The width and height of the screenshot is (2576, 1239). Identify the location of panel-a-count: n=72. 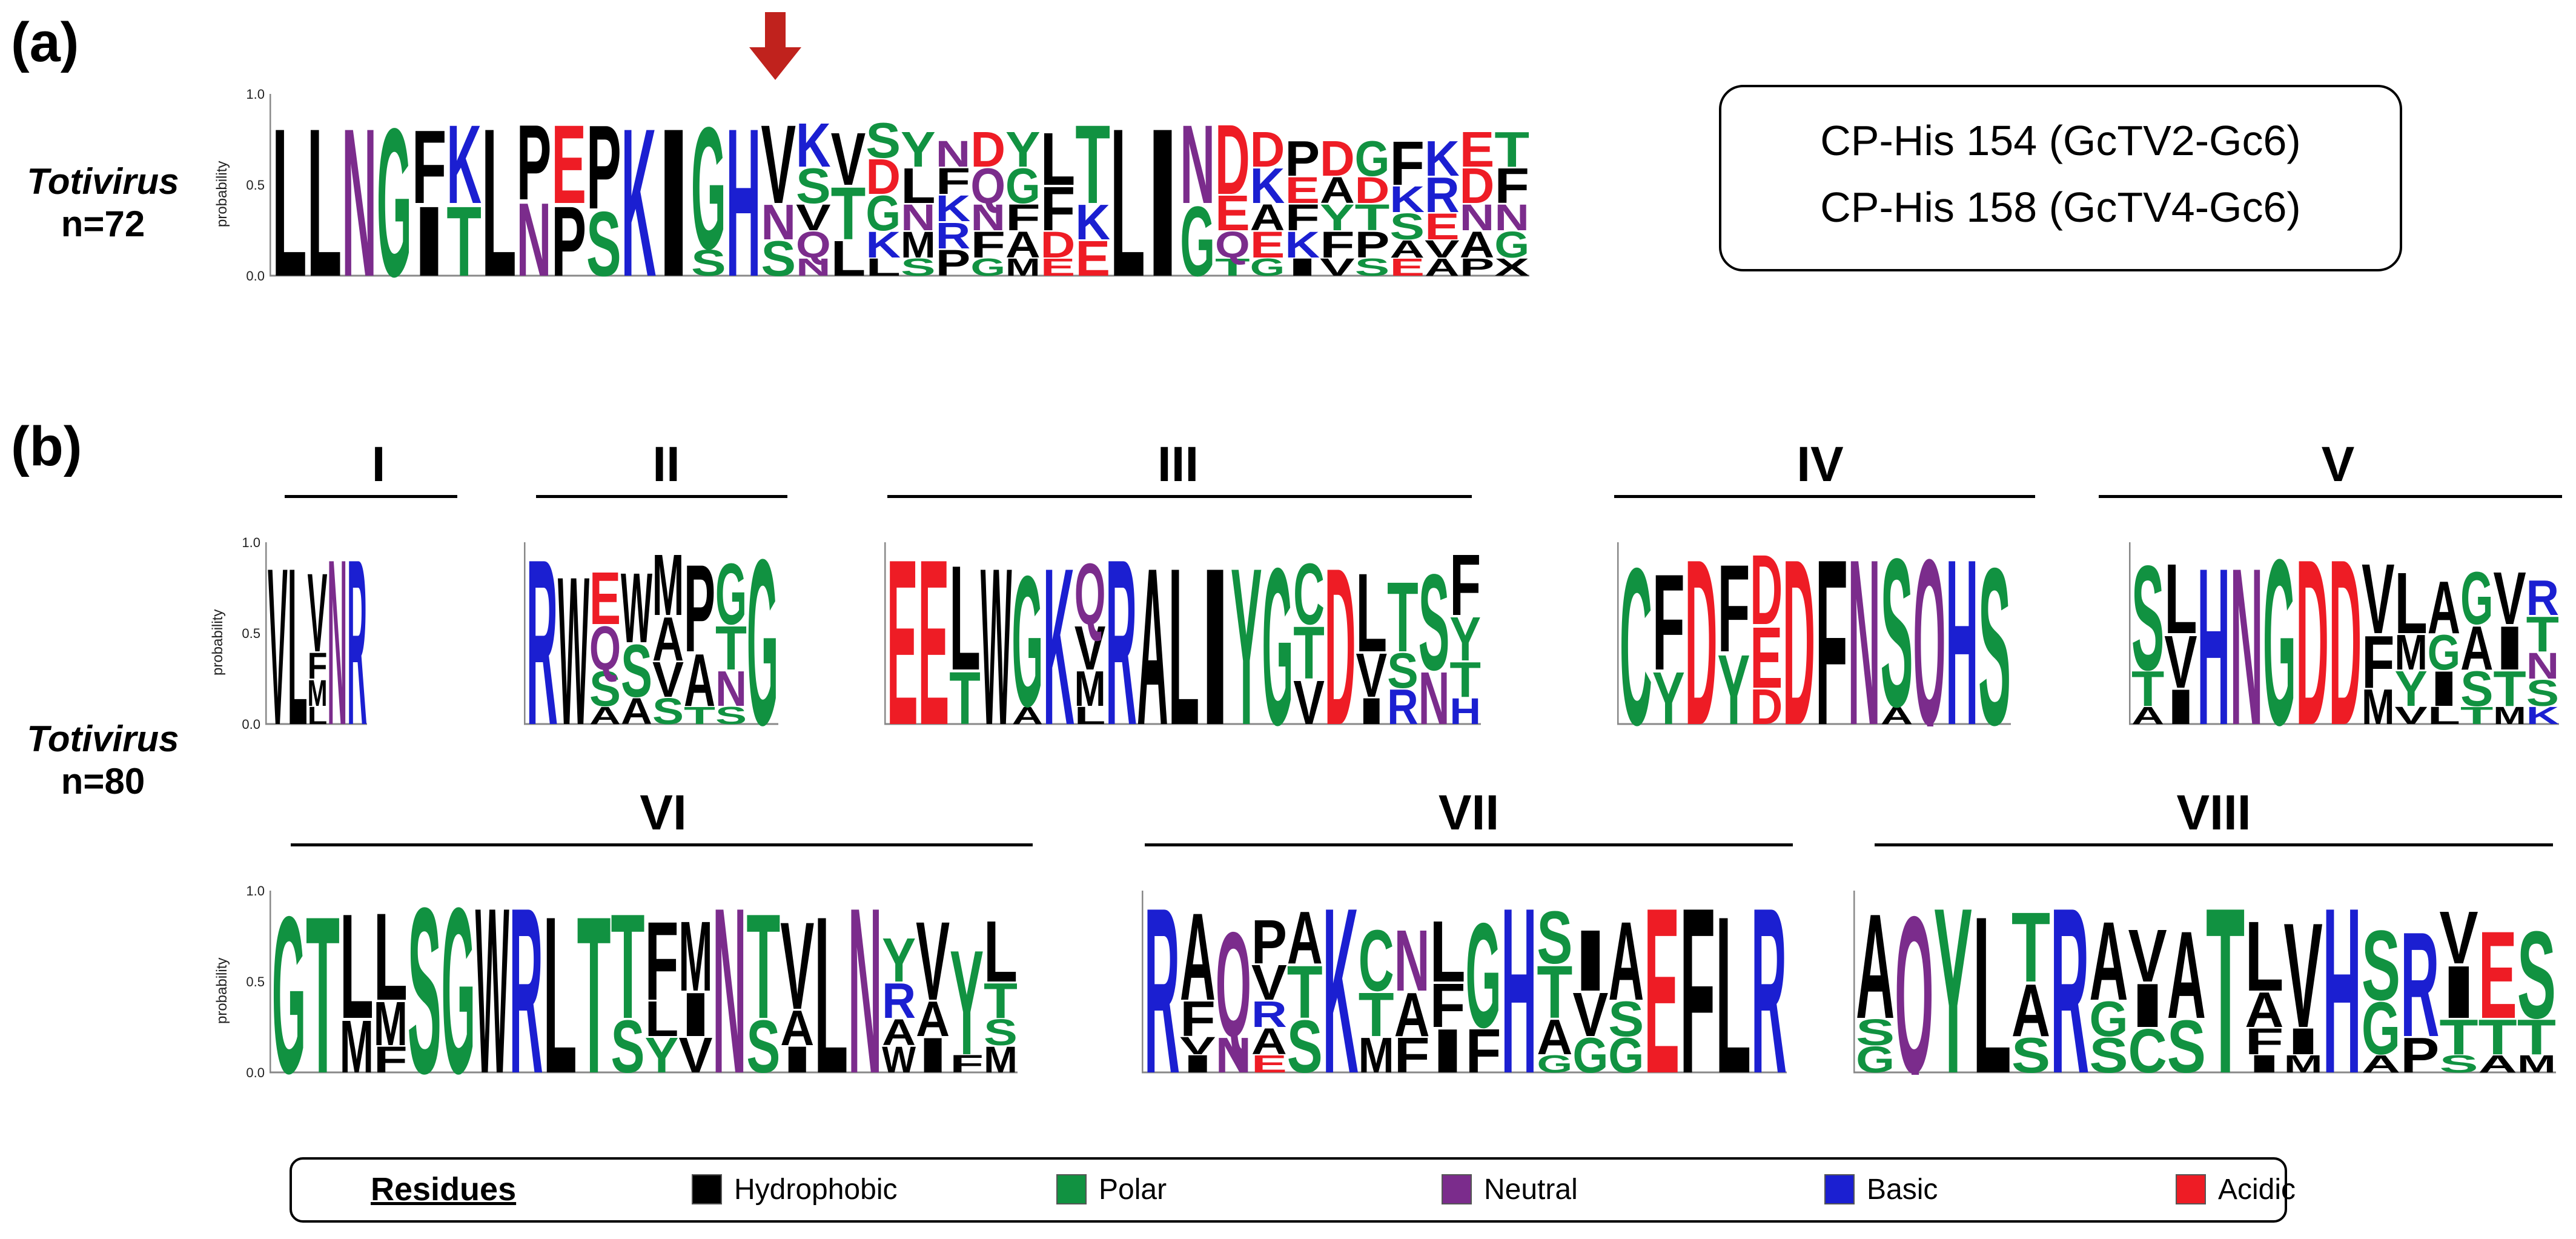
(103, 224).